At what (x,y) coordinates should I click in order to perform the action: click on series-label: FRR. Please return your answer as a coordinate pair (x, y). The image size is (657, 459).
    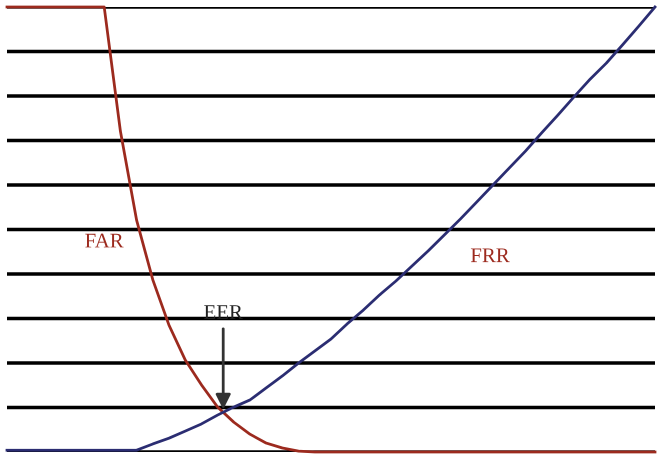
    Looking at the image, I should click on (490, 255).